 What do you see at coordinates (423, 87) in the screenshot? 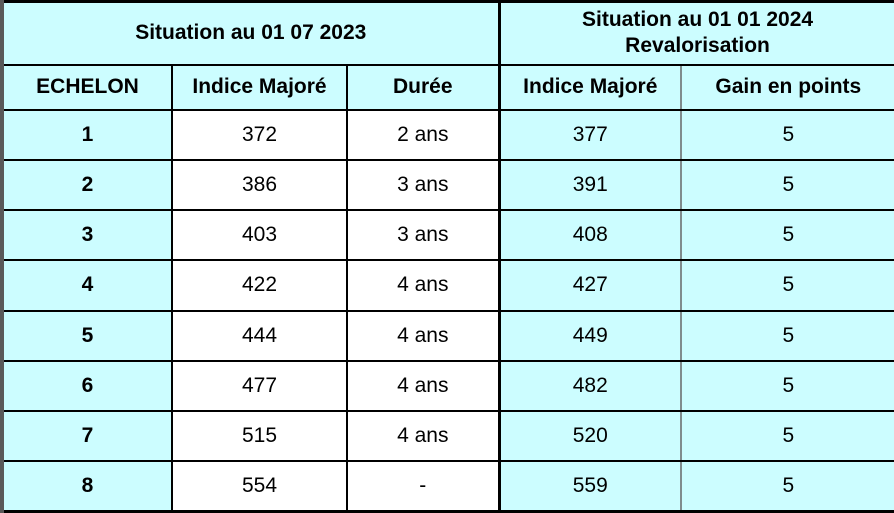
I see `col-header-duree: Durée` at bounding box center [423, 87].